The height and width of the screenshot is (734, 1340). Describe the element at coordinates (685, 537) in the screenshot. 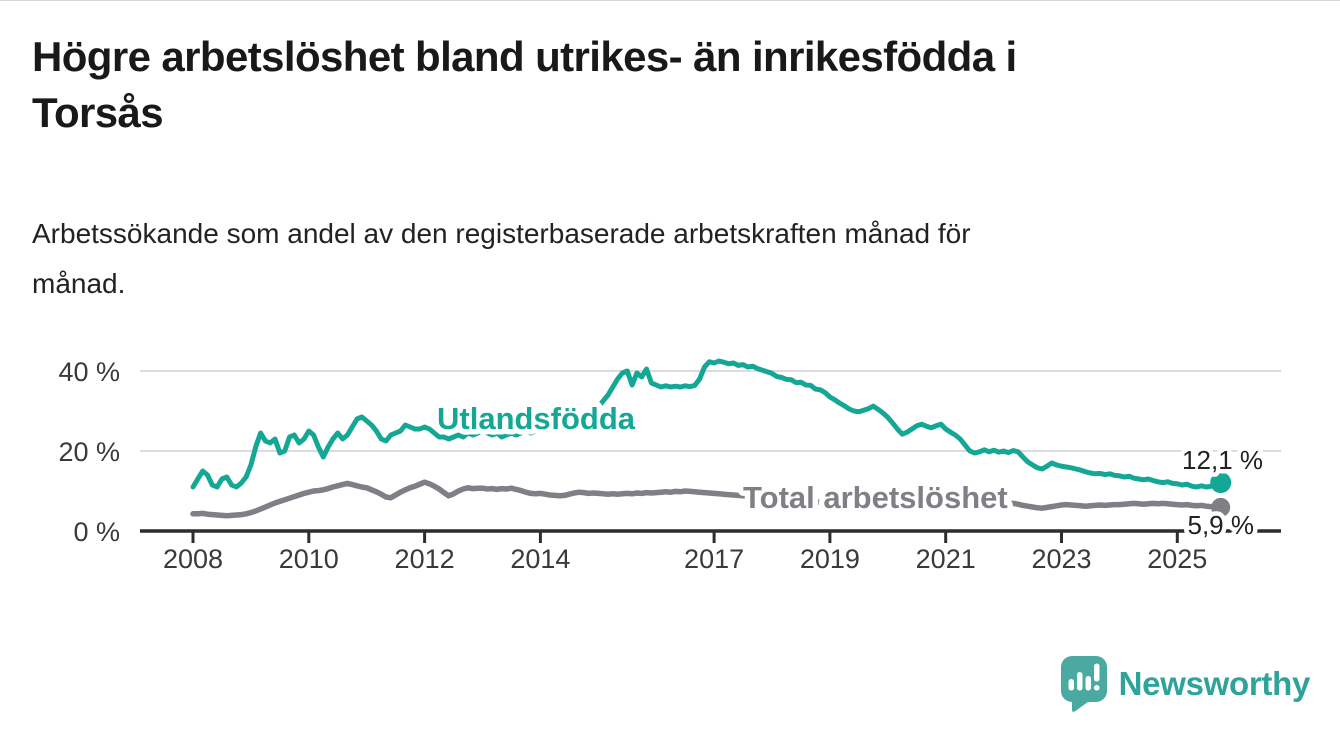

I see `x-axis-ticks` at that location.